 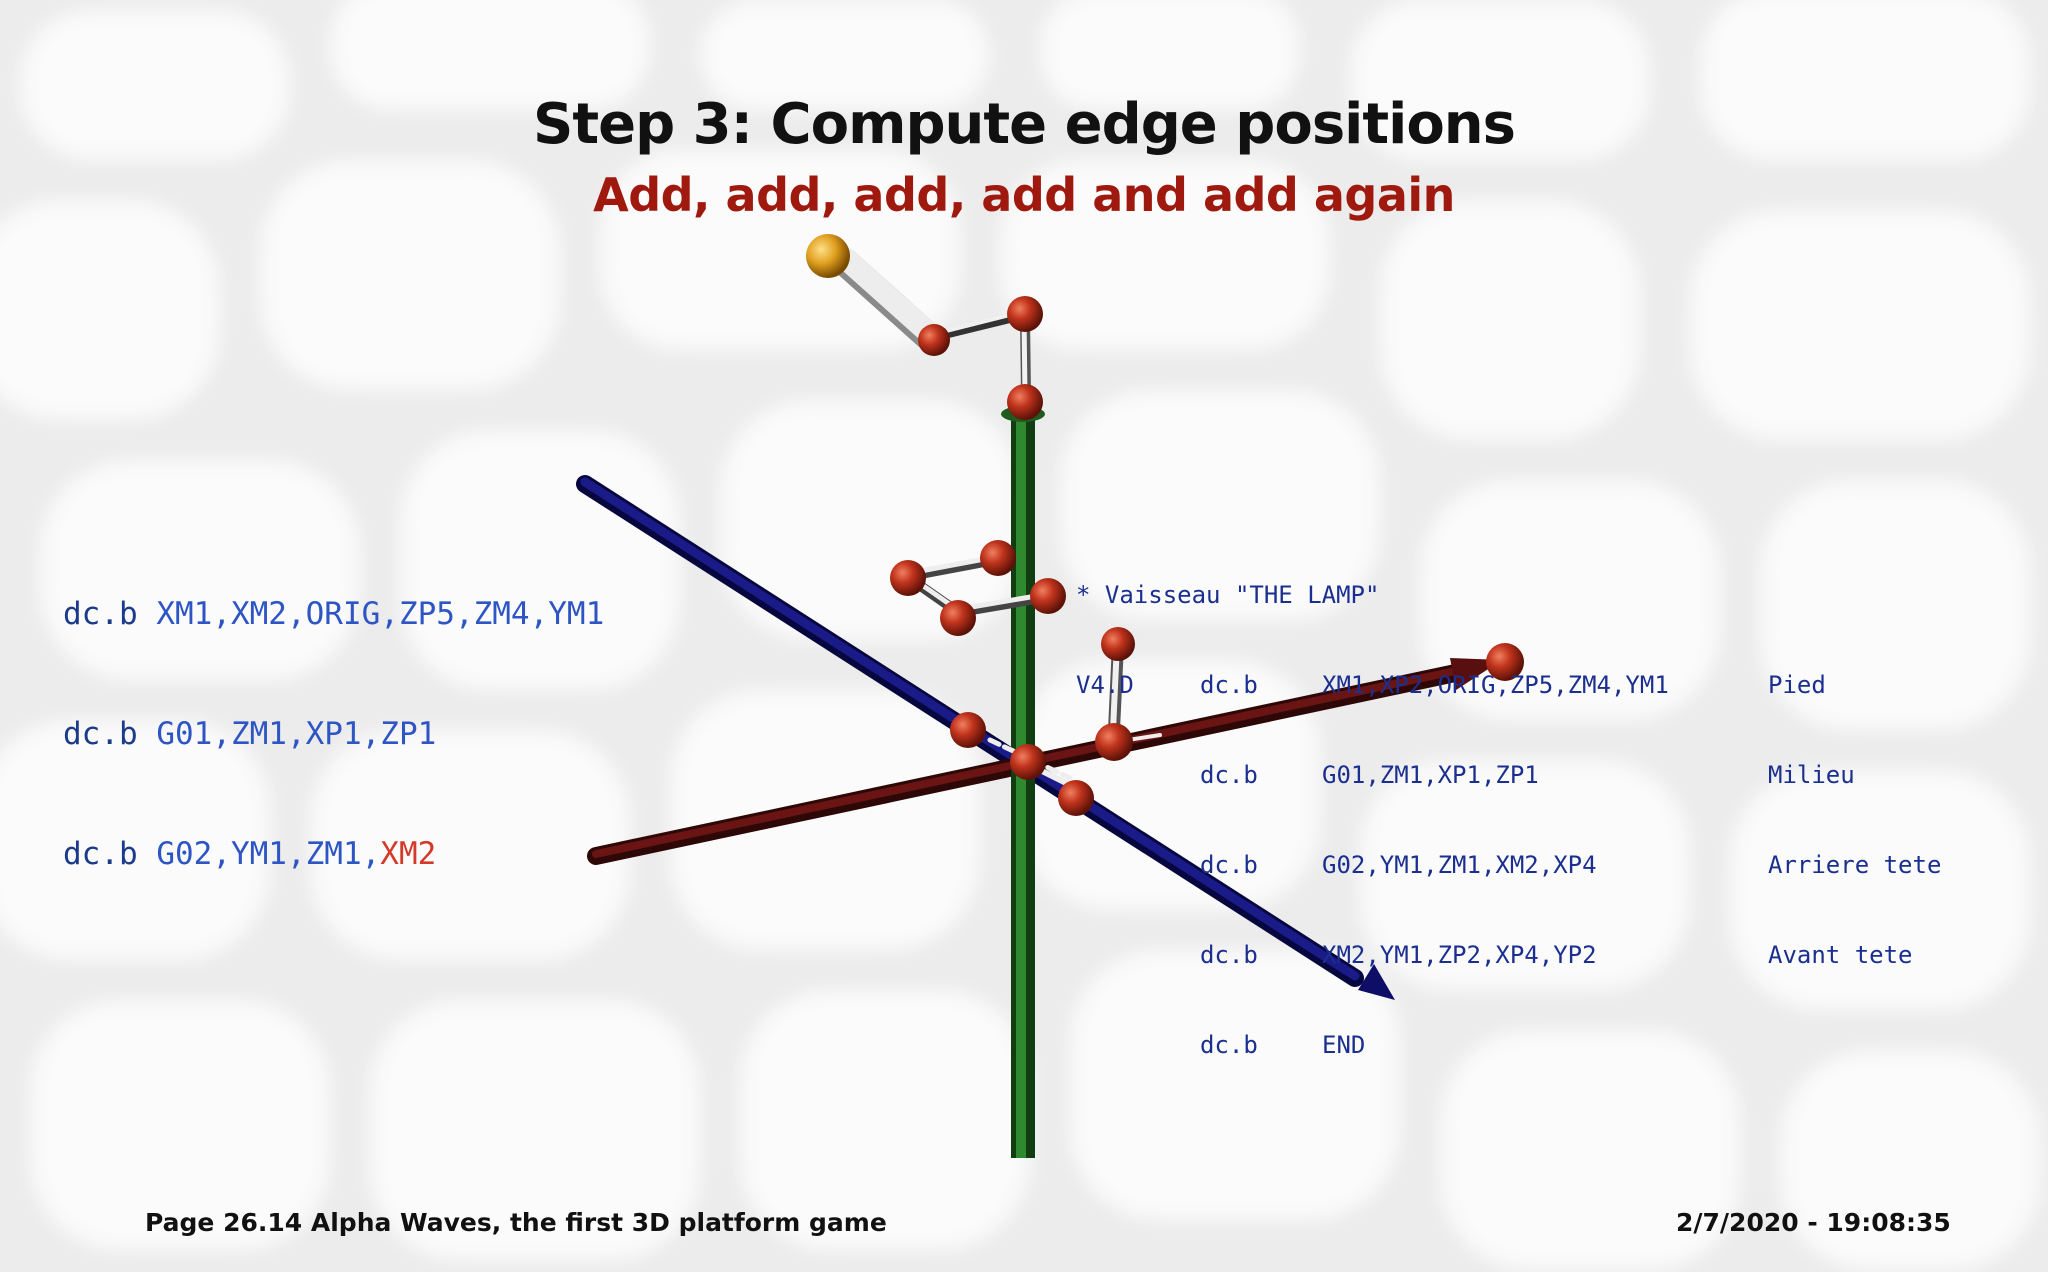 I want to click on listing-row: V4.D dc.b XM1,XP2,ORIG,ZP5,ZM4,YM1 Pied, so click(x=1526, y=685).